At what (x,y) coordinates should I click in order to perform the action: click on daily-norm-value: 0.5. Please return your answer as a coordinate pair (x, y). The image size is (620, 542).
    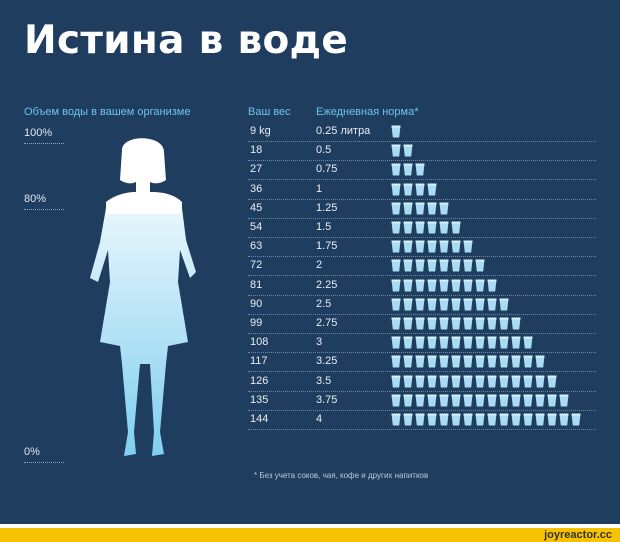
    Looking at the image, I should click on (324, 150).